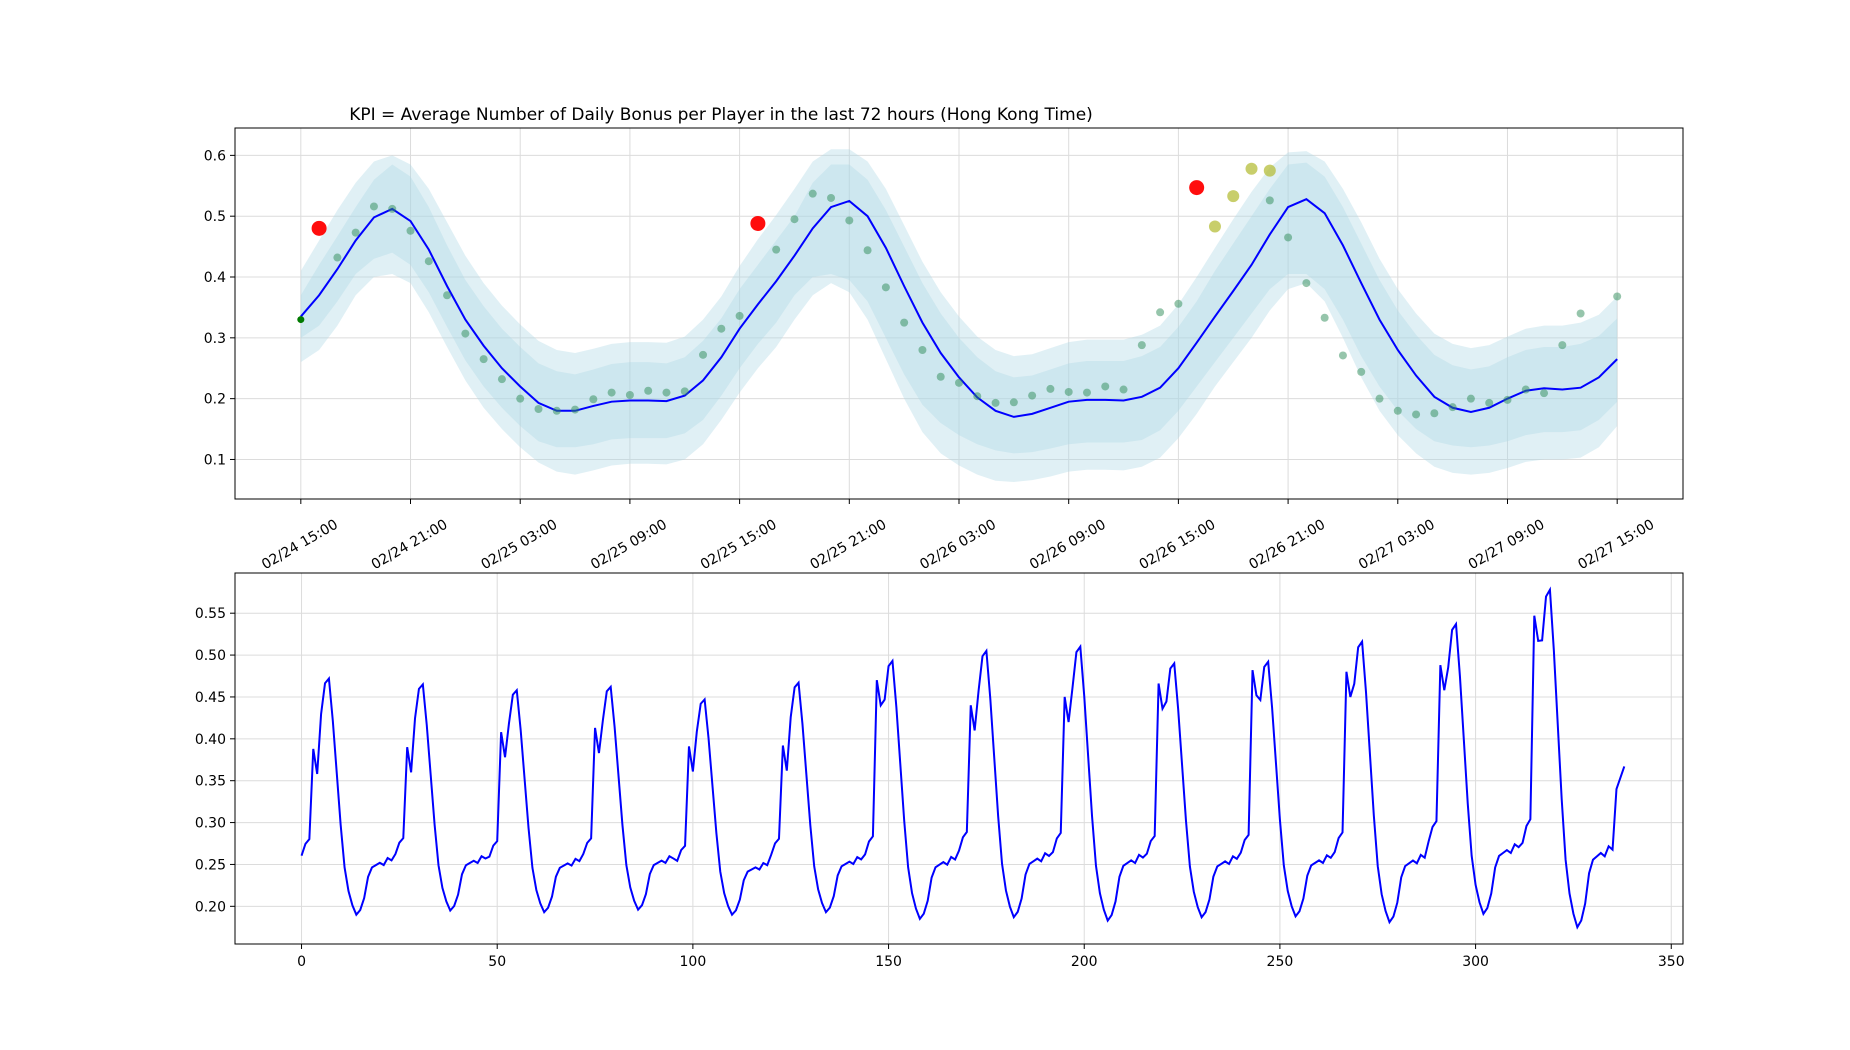 This screenshot has height=1050, width=1850. What do you see at coordinates (210, 614) in the screenshot?
I see `y-tick-label: 0.55` at bounding box center [210, 614].